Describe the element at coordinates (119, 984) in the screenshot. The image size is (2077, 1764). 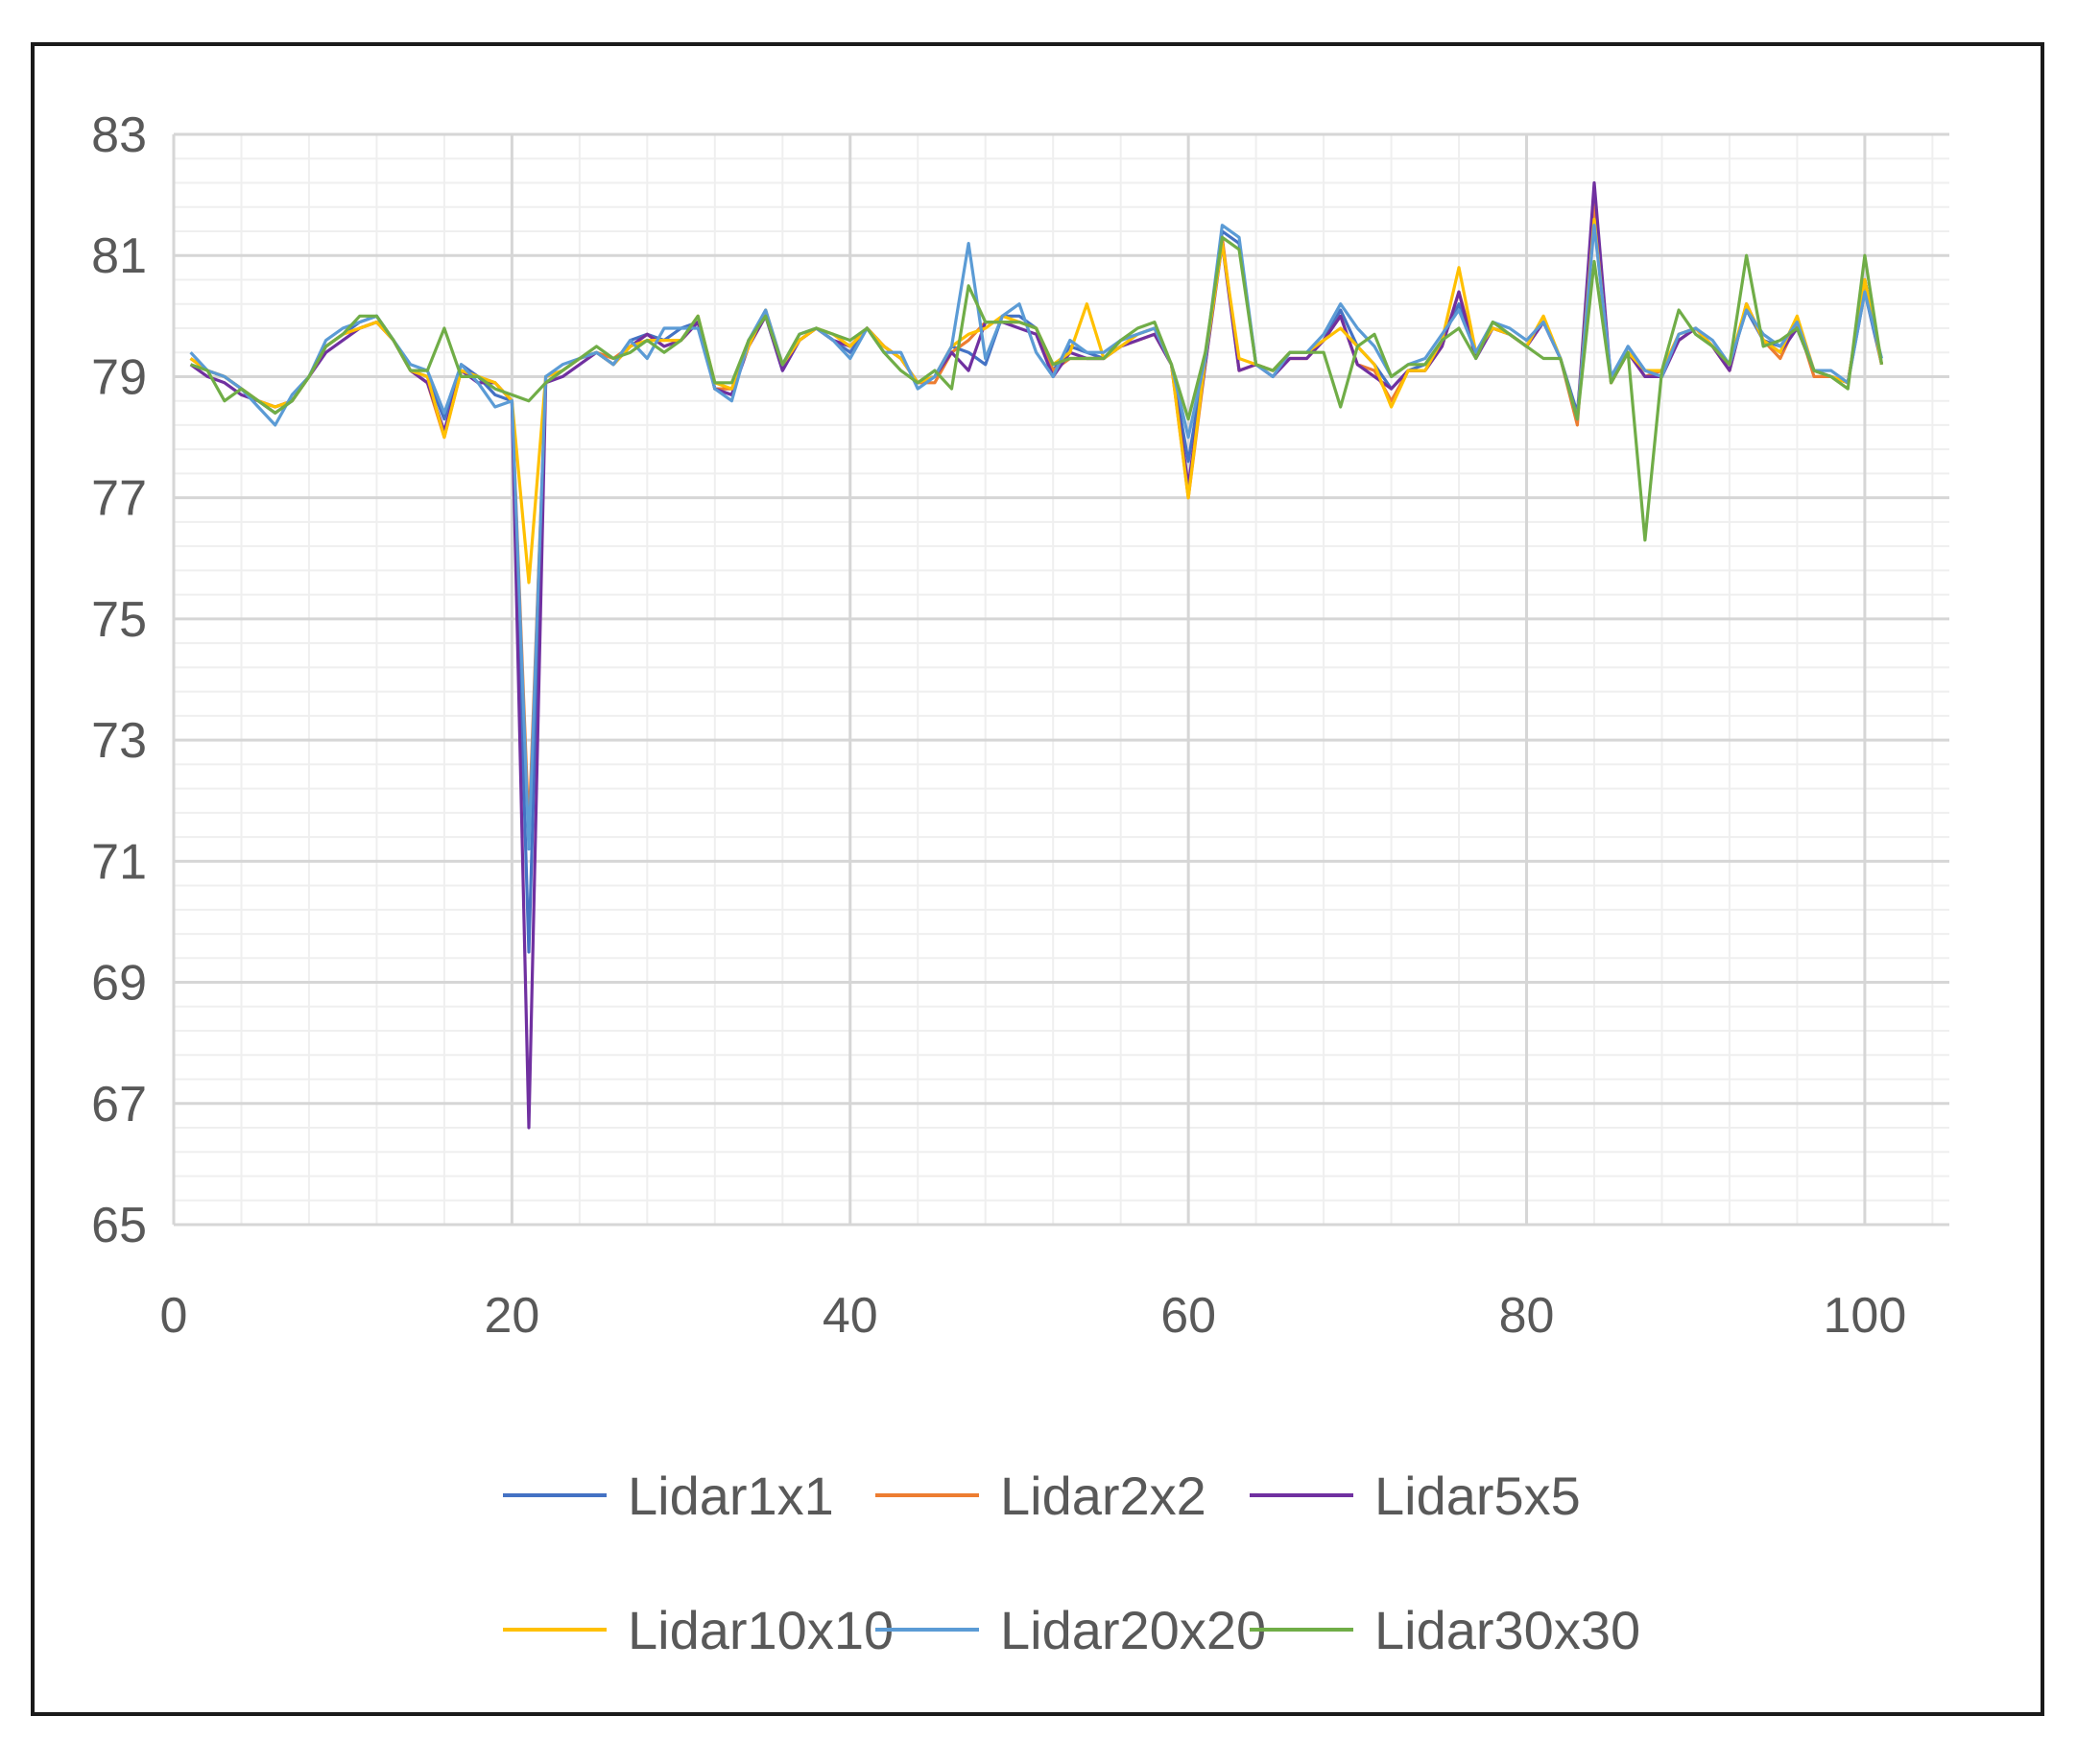
I see `y-tick-label: 69` at that location.